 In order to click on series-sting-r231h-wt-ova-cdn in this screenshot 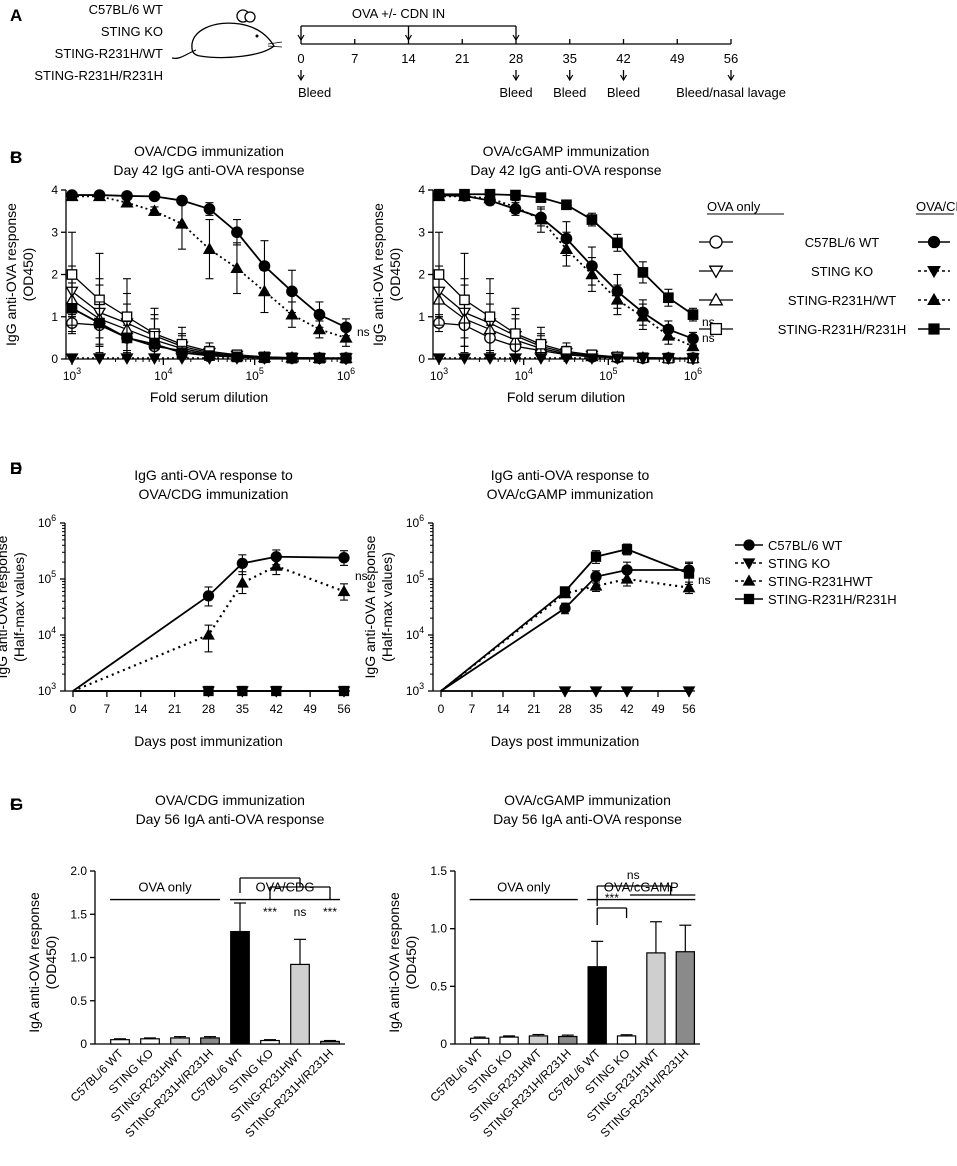, I will do `click(566, 270)`.